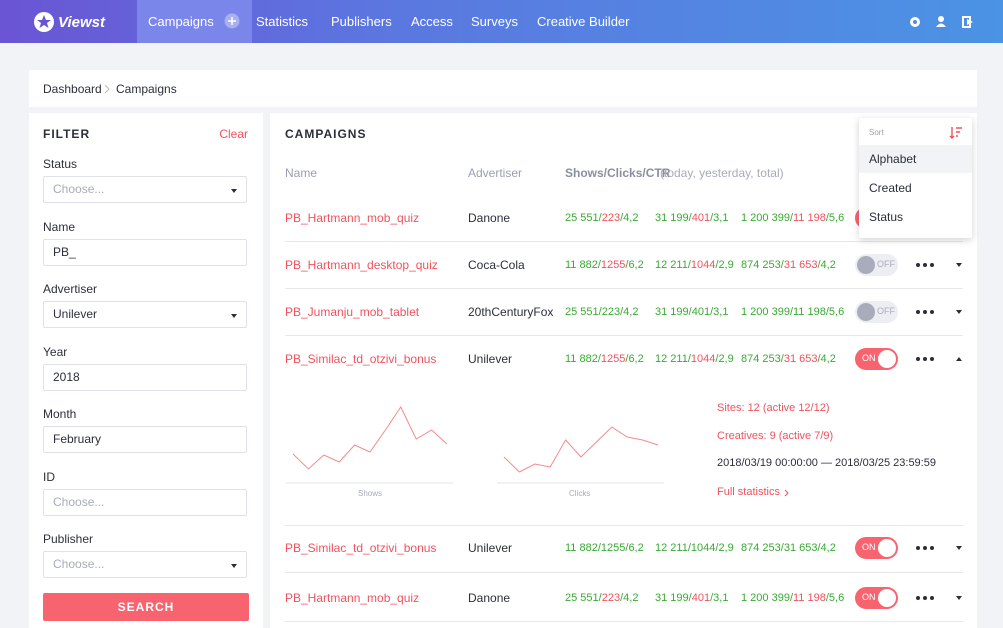  I want to click on nav-label: Creative Builder, so click(583, 21).